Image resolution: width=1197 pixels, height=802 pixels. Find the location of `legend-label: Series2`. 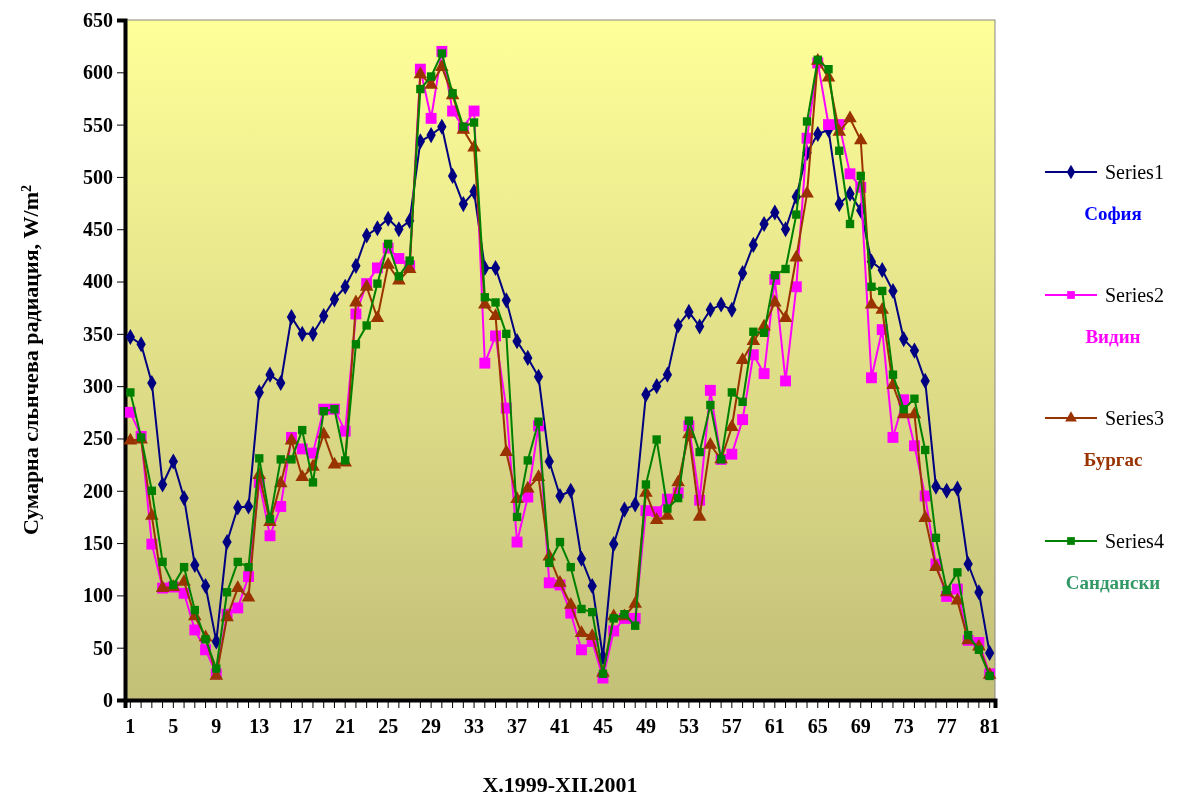

legend-label: Series2 is located at coordinates (1134, 295).